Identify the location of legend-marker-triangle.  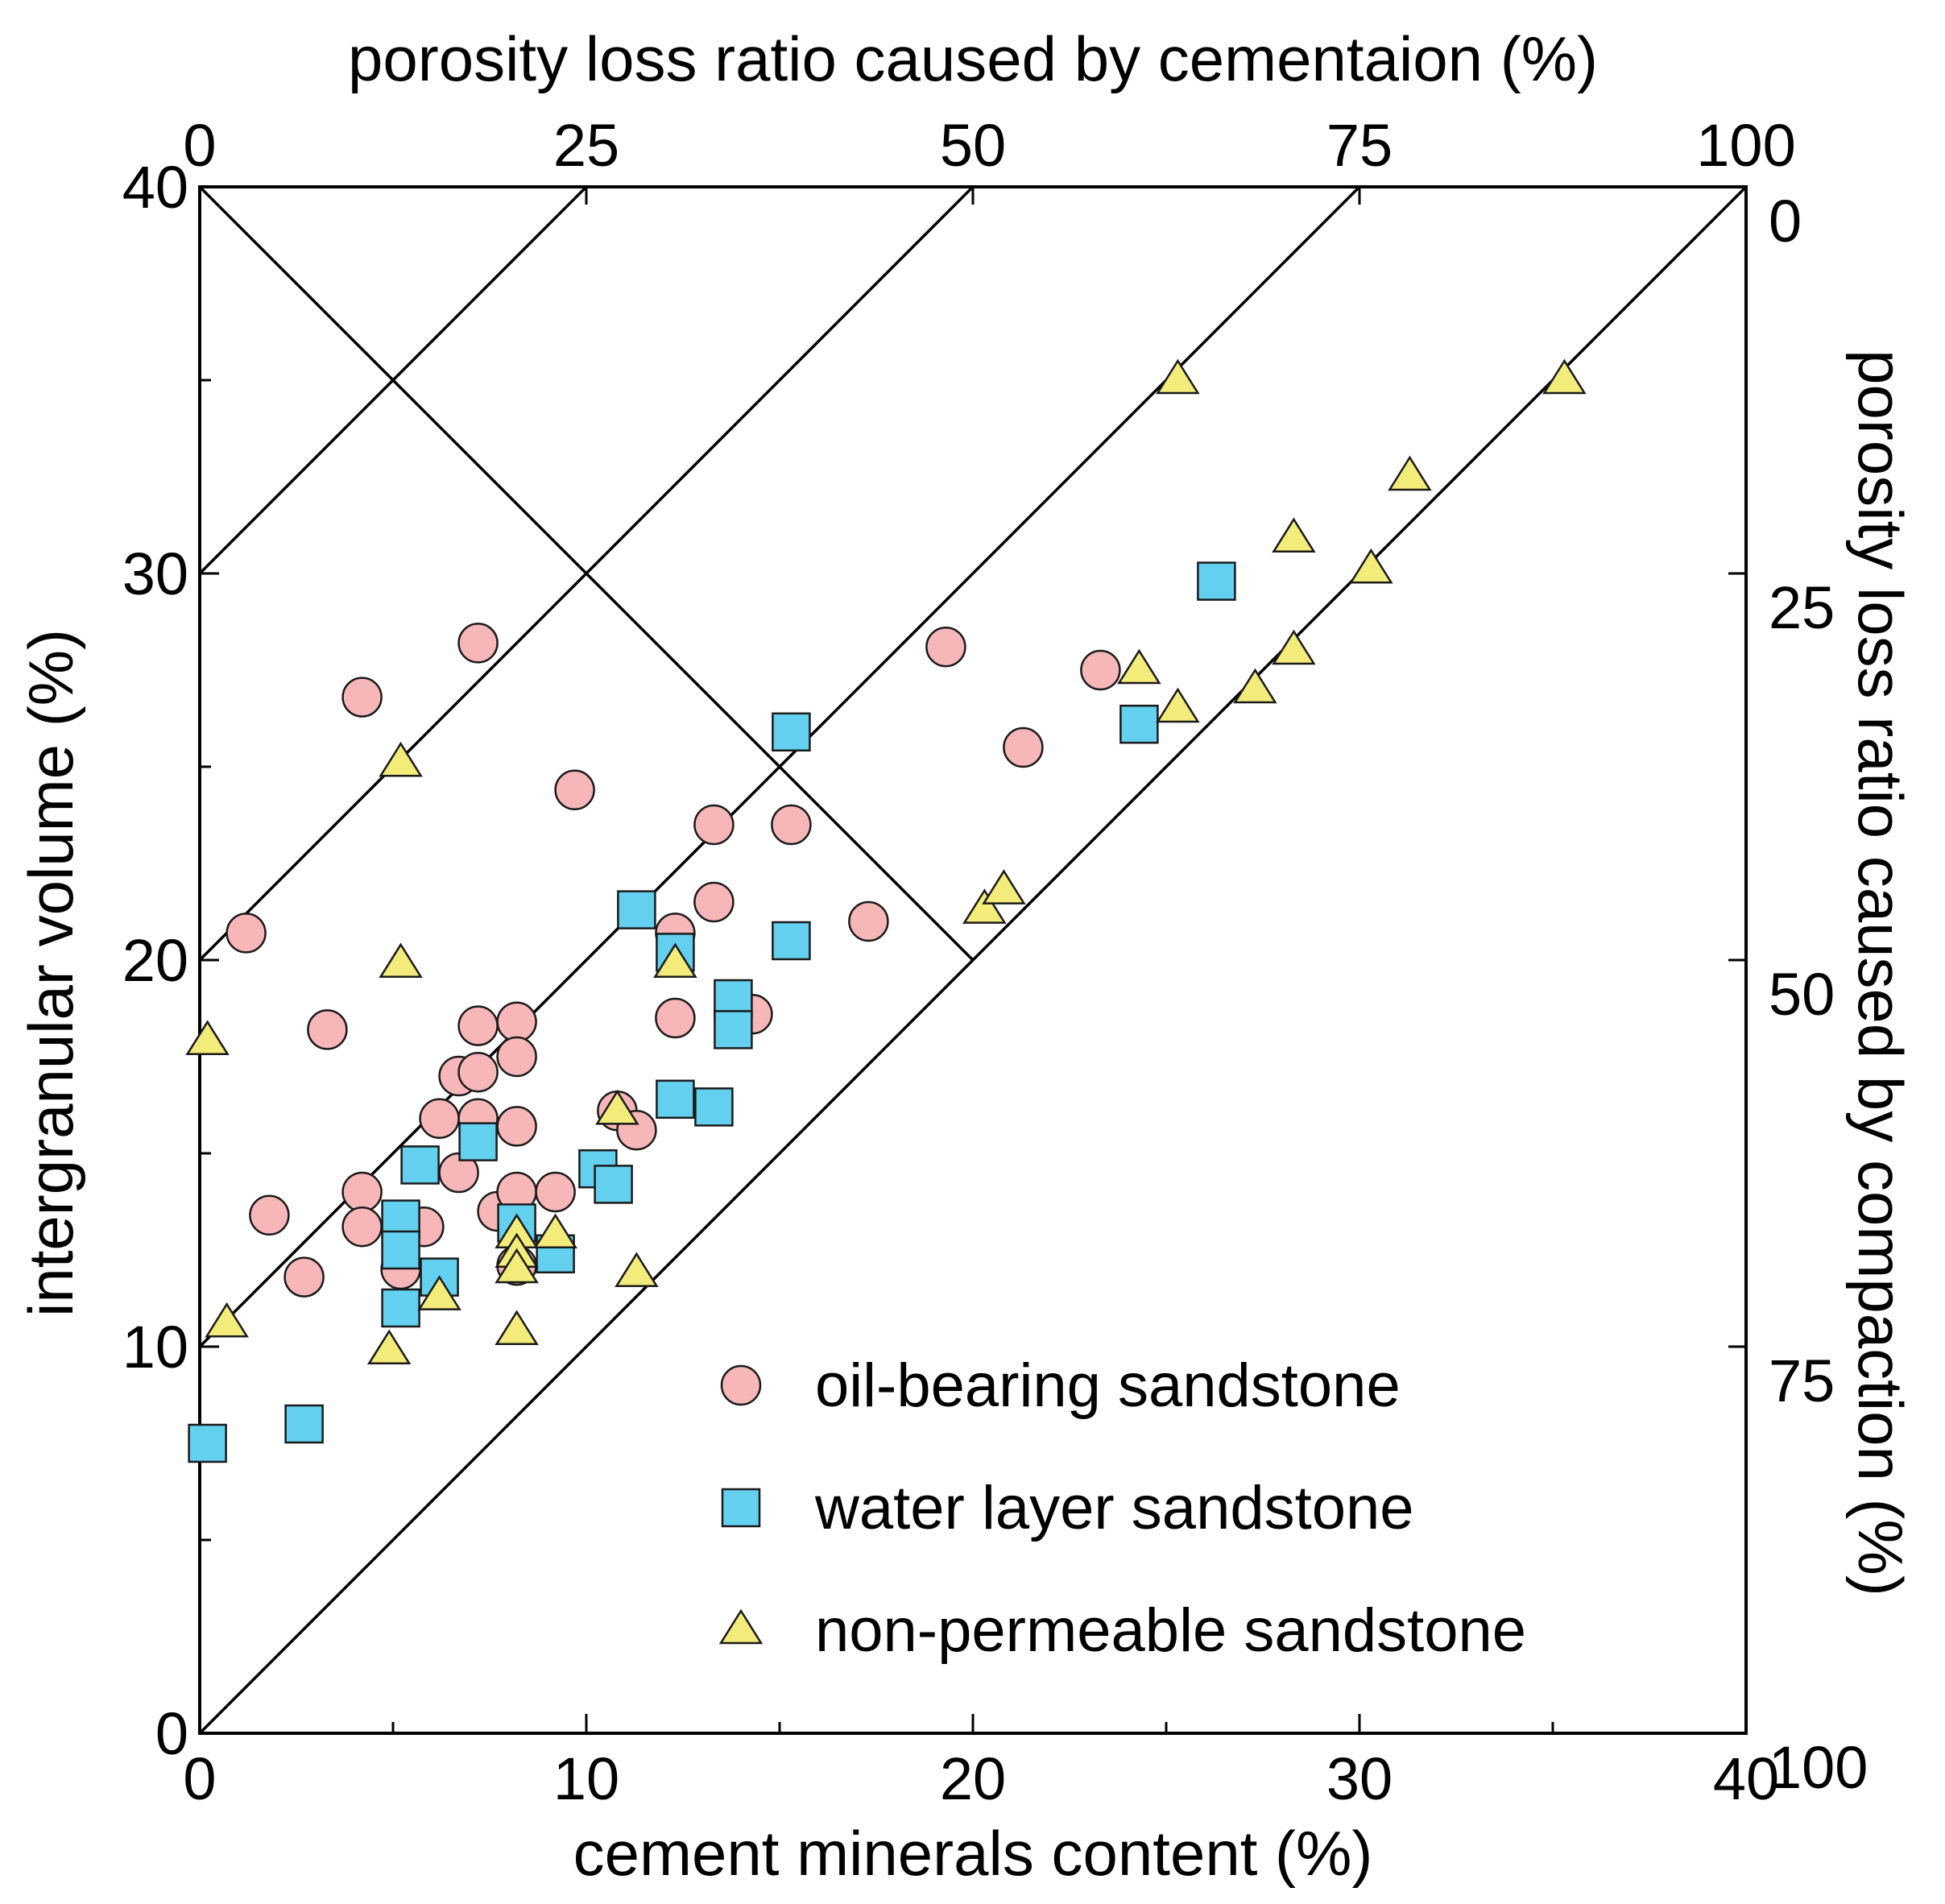
(741, 1626).